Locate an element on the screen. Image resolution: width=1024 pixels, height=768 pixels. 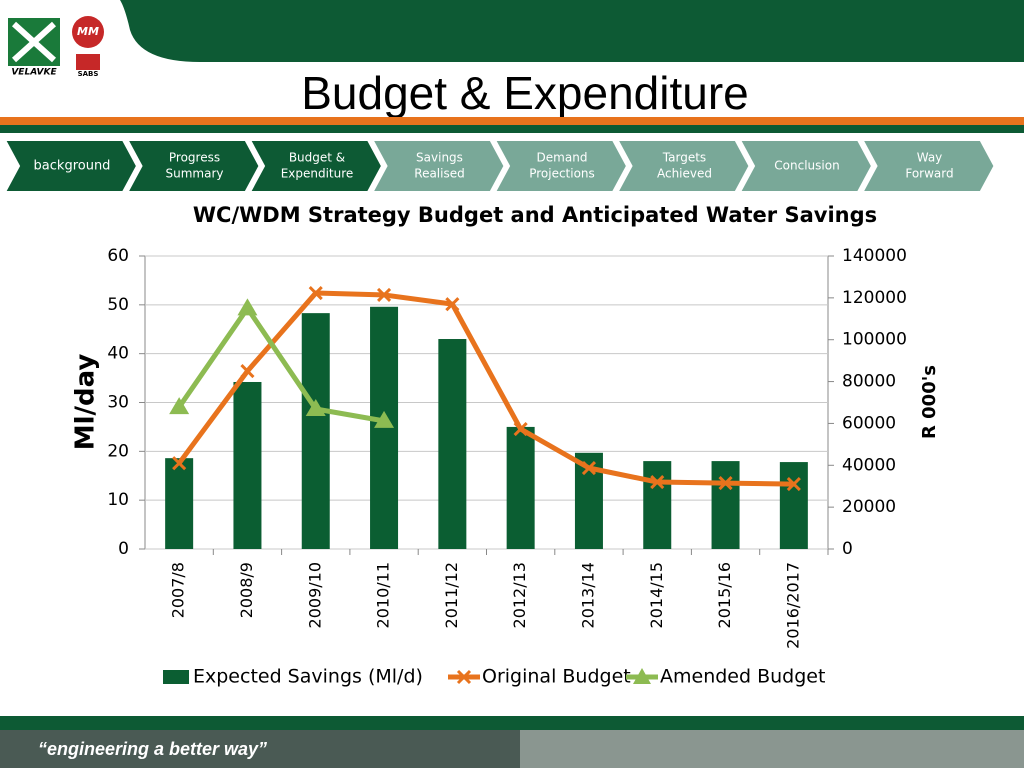
x-tick-label: 2010/11 is located at coordinates (383, 595).